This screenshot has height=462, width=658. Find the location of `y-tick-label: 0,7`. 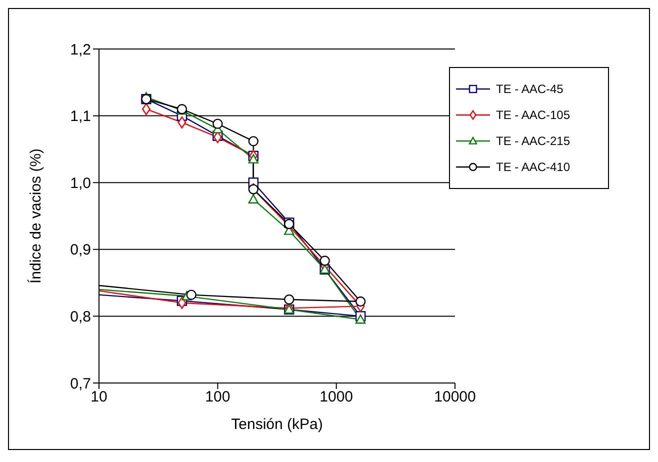

y-tick-label: 0,7 is located at coordinates (80, 383).